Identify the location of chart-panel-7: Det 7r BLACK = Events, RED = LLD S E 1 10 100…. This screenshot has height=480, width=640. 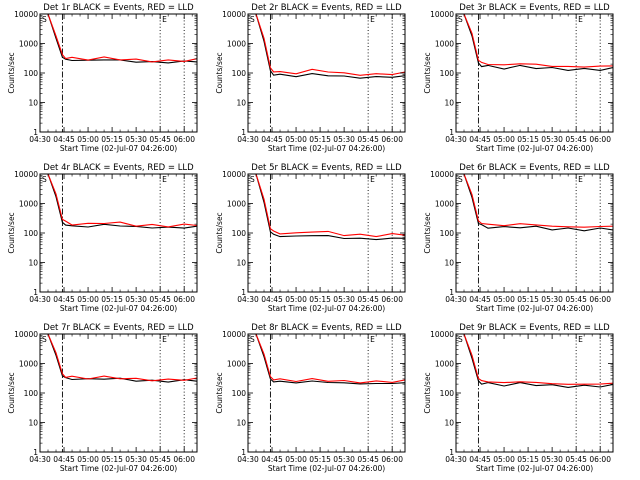
(102, 398).